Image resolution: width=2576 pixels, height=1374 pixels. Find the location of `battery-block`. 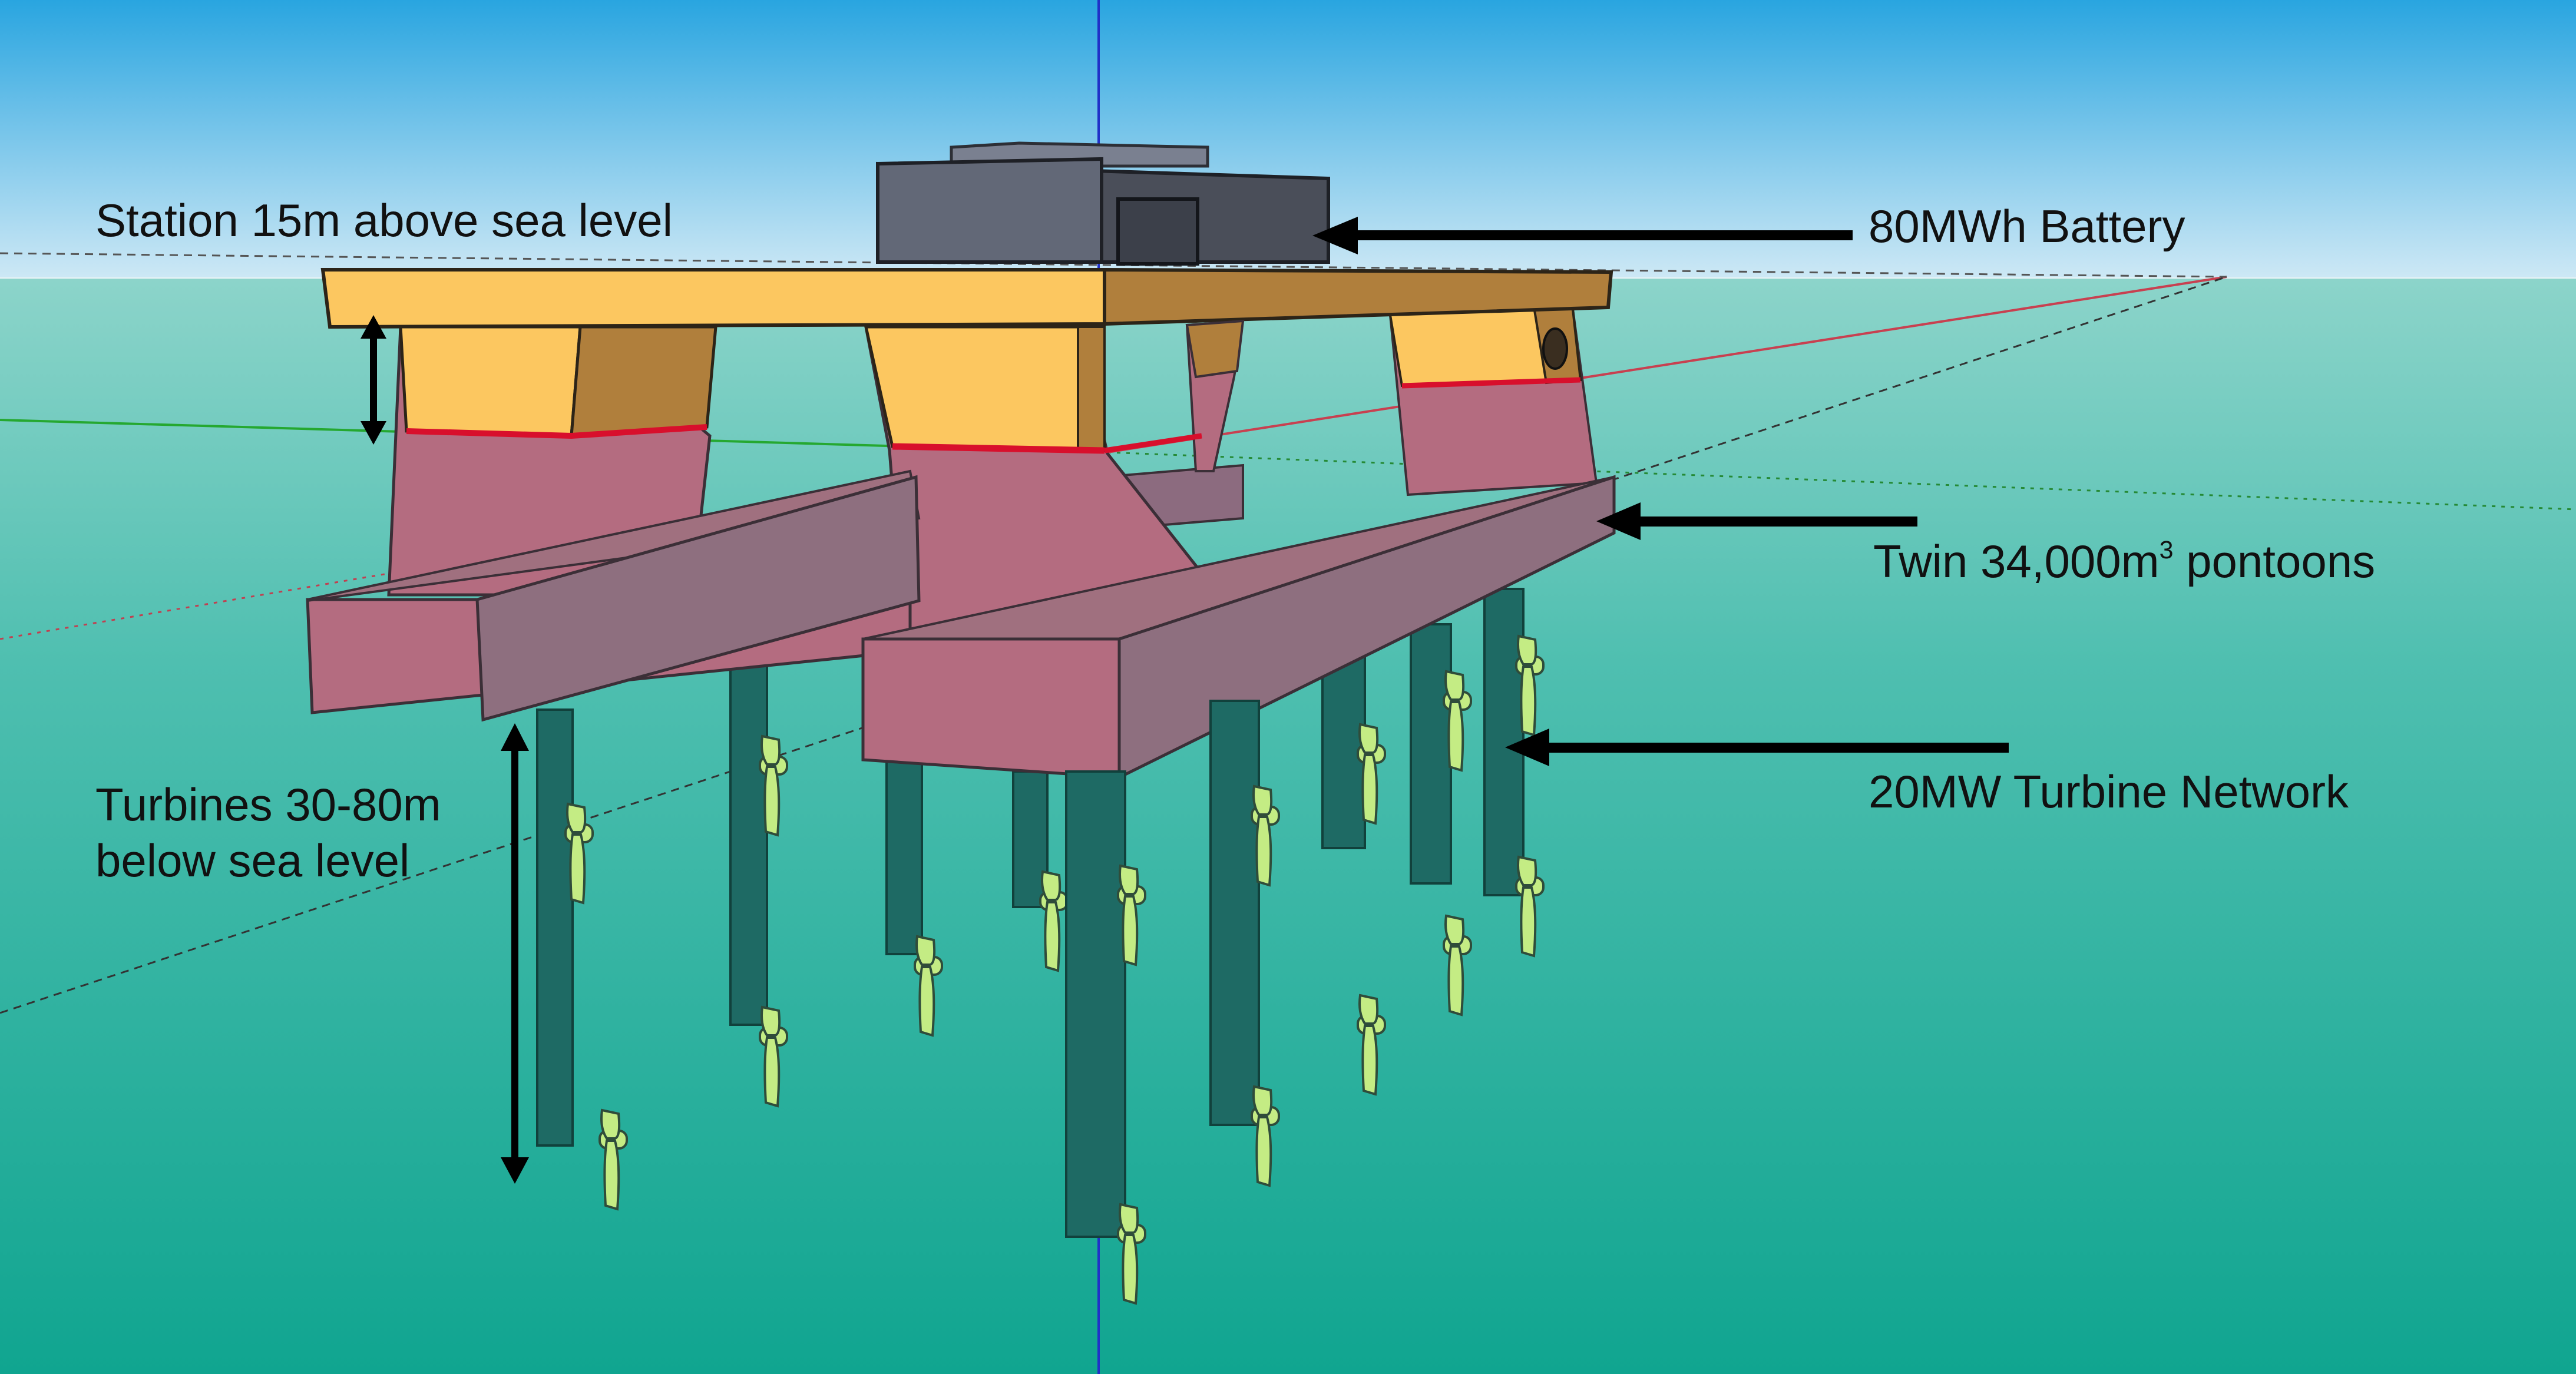

battery-block is located at coordinates (1103, 203).